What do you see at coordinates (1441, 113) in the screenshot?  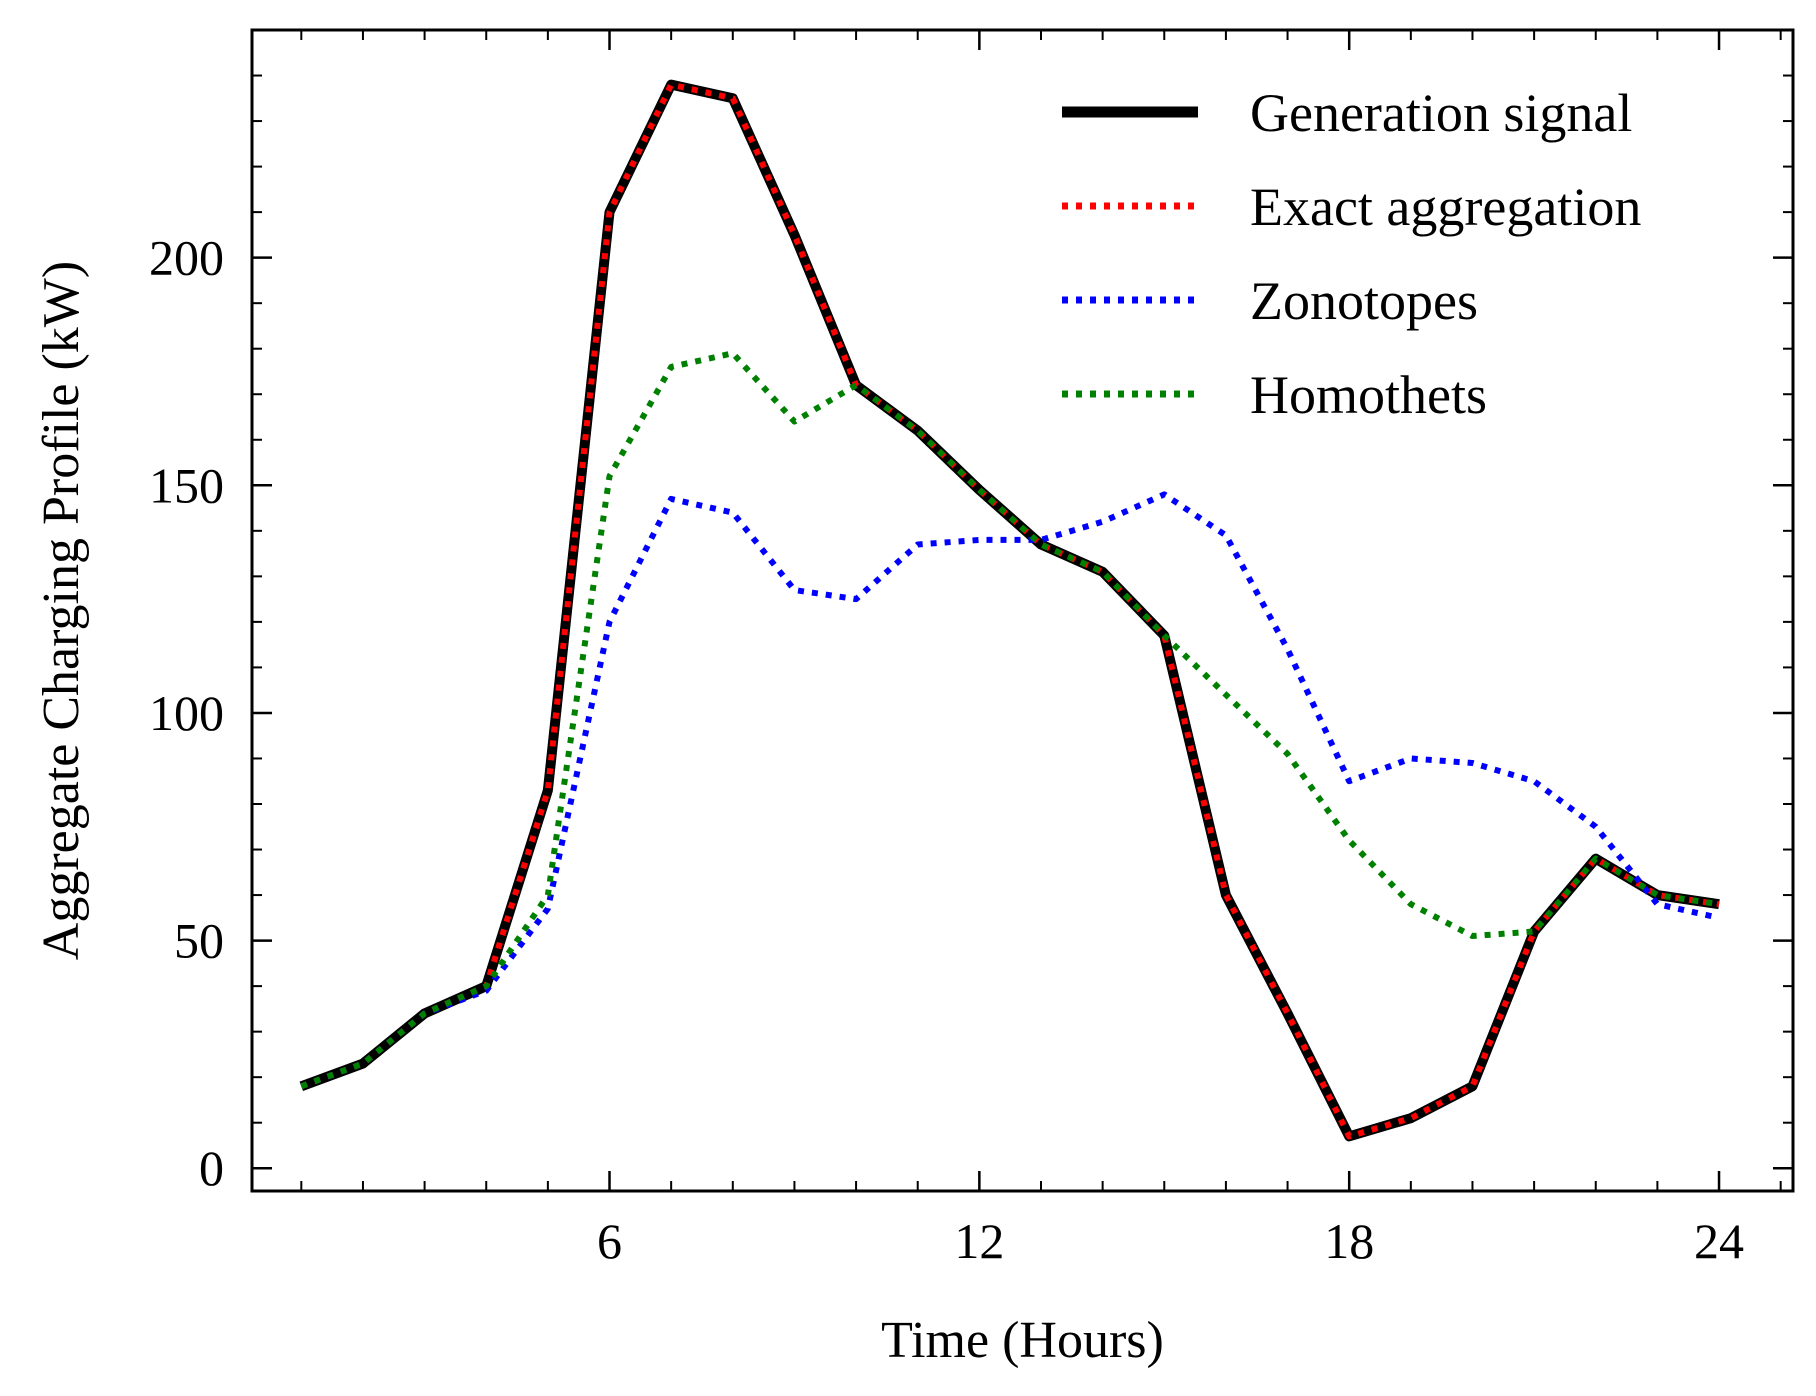 I see `legend-label-generation-signal: Generation signal` at bounding box center [1441, 113].